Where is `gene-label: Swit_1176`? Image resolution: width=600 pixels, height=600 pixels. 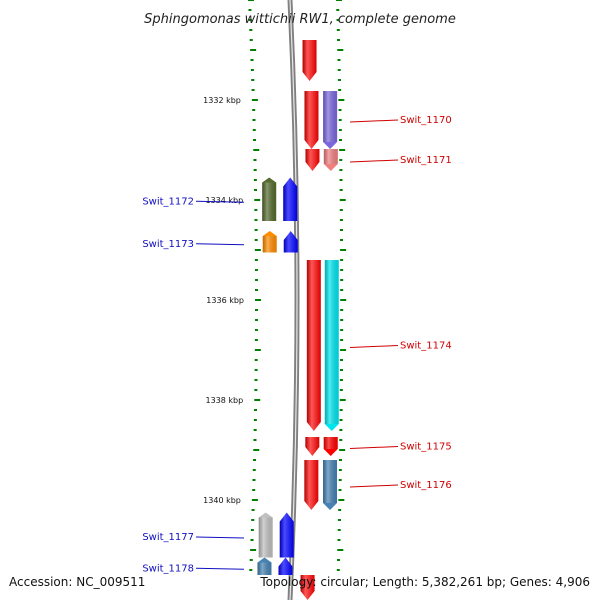 gene-label: Swit_1176 is located at coordinates (426, 485).